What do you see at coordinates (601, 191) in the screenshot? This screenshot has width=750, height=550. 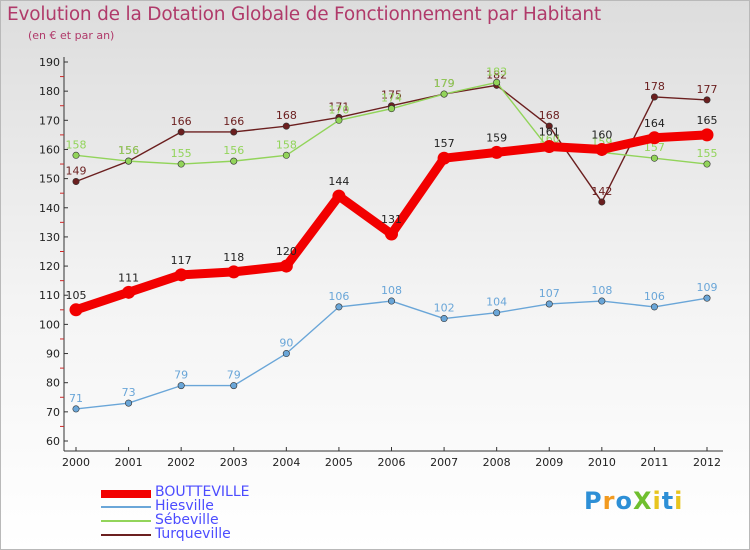 I see `data-label-turqueville: 142` at bounding box center [601, 191].